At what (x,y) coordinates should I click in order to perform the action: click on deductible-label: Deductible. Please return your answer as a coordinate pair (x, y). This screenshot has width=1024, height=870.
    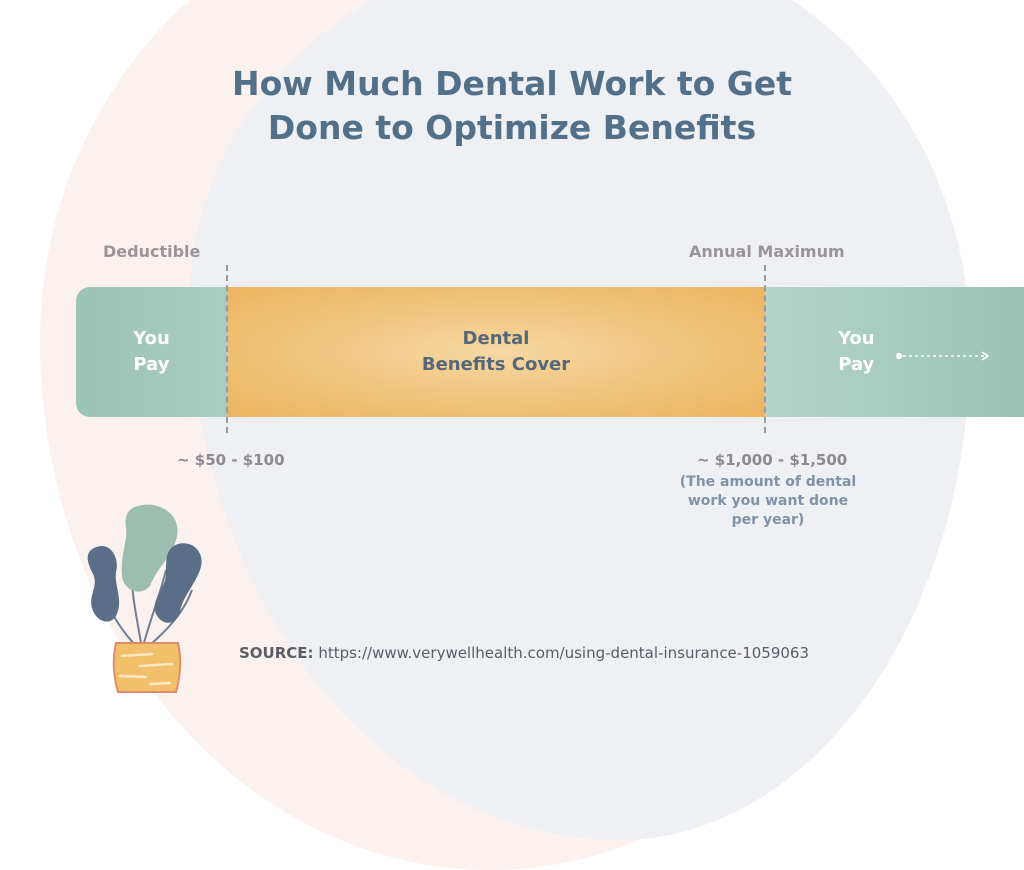
    Looking at the image, I should click on (152, 251).